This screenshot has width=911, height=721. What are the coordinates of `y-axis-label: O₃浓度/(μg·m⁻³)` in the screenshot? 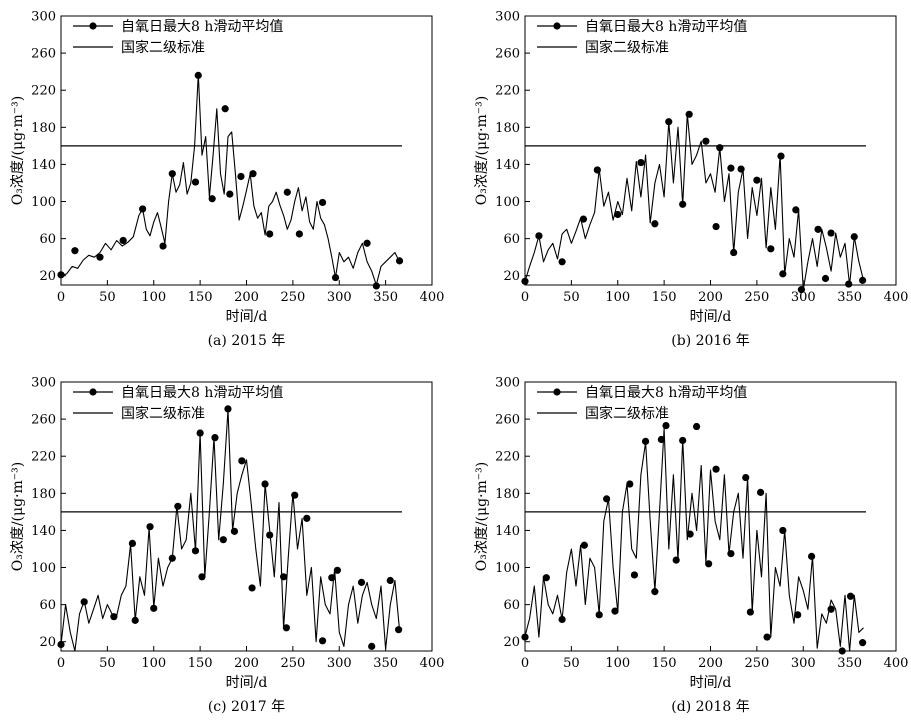 It's located at (482, 517).